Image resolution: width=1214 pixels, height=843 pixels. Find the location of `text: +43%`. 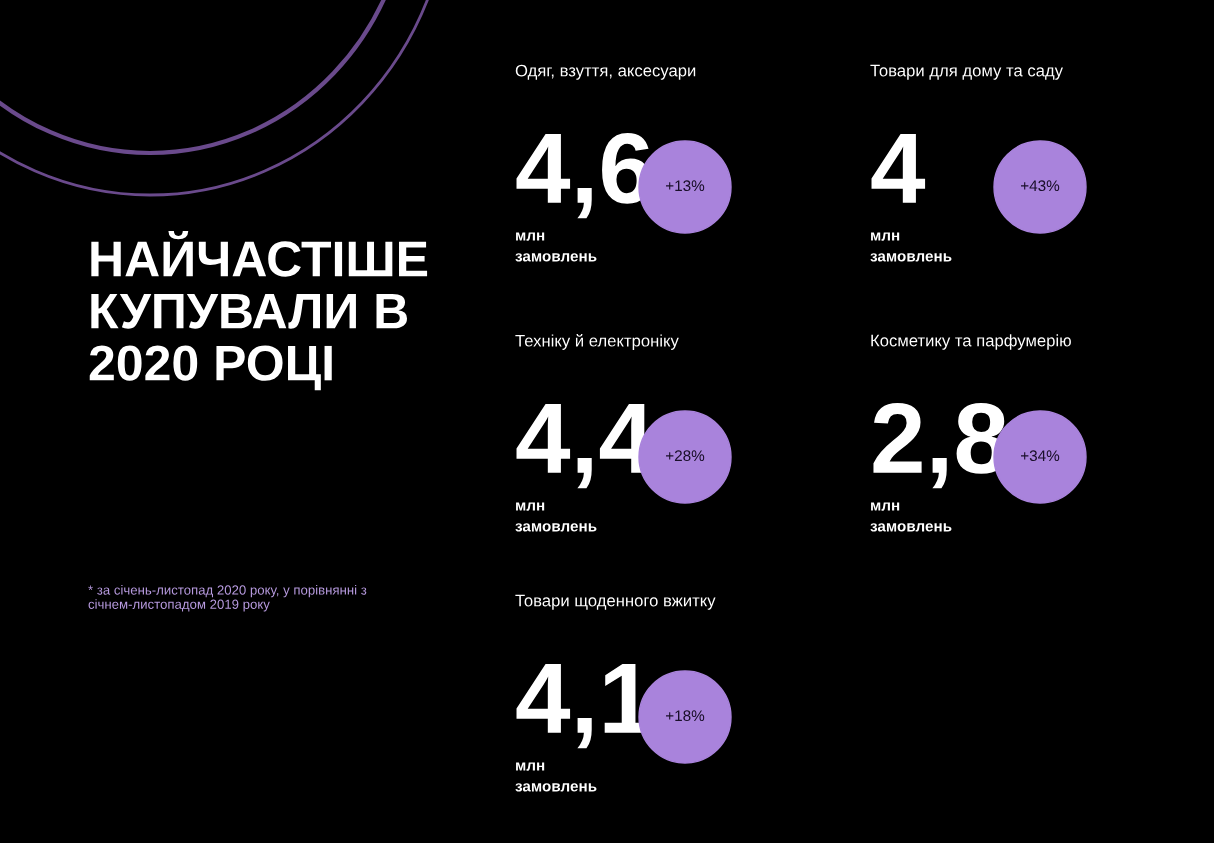

text: +43% is located at coordinates (1040, 186).